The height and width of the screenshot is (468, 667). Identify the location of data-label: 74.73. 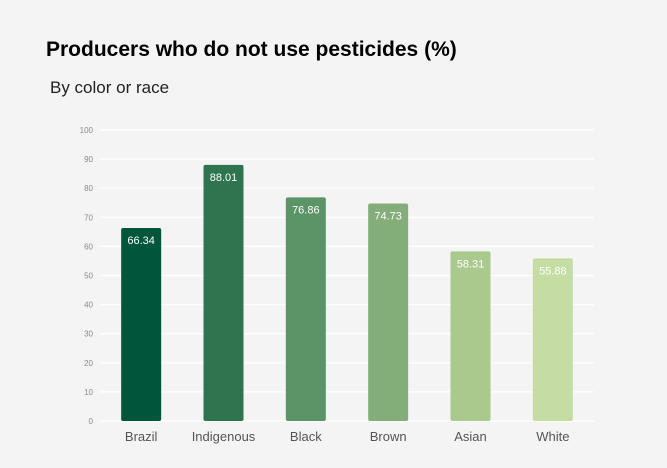
(388, 217).